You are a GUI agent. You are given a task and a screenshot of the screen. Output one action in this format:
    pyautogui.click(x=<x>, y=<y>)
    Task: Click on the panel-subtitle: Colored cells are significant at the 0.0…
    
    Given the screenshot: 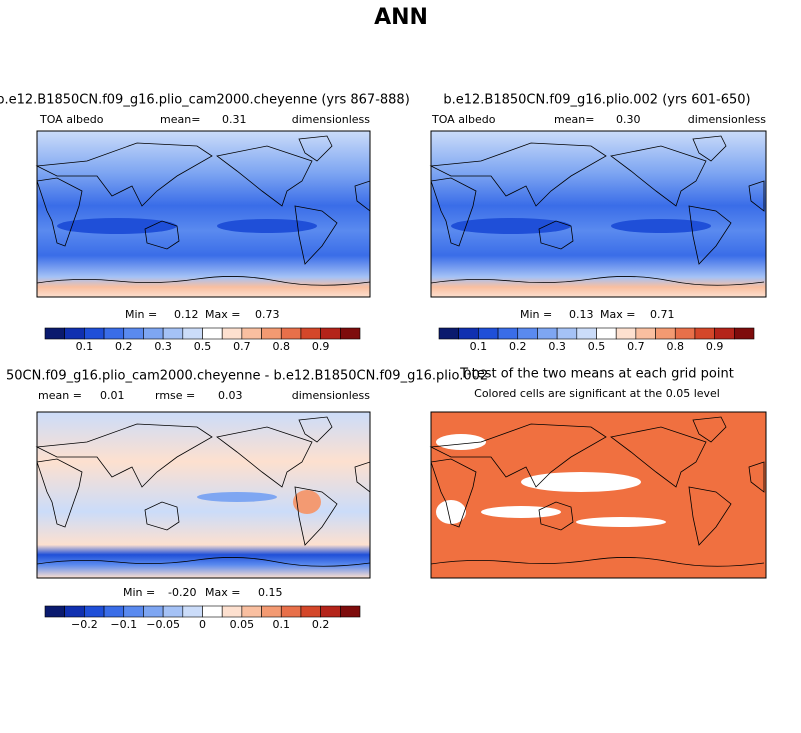 What is the action you would take?
    pyautogui.click(x=597, y=393)
    